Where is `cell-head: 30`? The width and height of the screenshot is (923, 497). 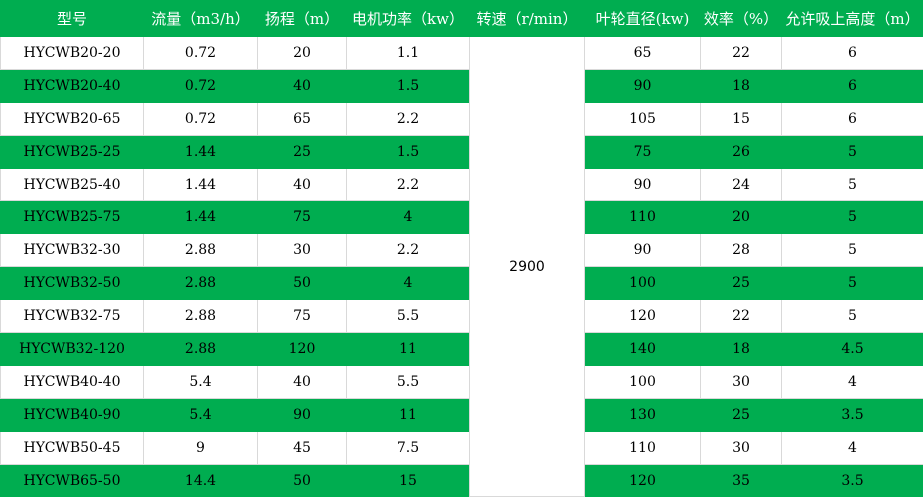
cell-head: 30 is located at coordinates (302, 250).